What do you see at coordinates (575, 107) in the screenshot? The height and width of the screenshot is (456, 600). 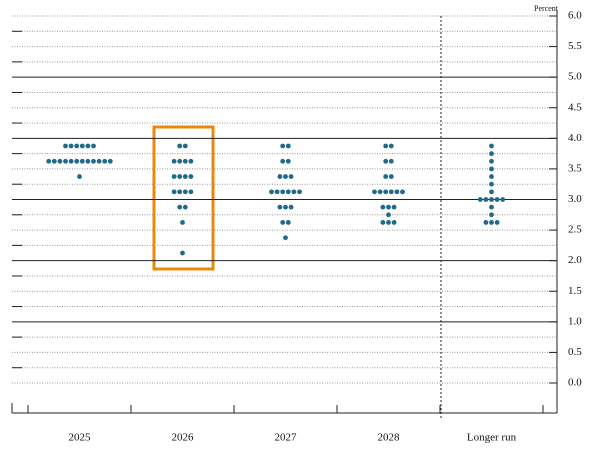 I see `y-tick-label: 4.5` at bounding box center [575, 107].